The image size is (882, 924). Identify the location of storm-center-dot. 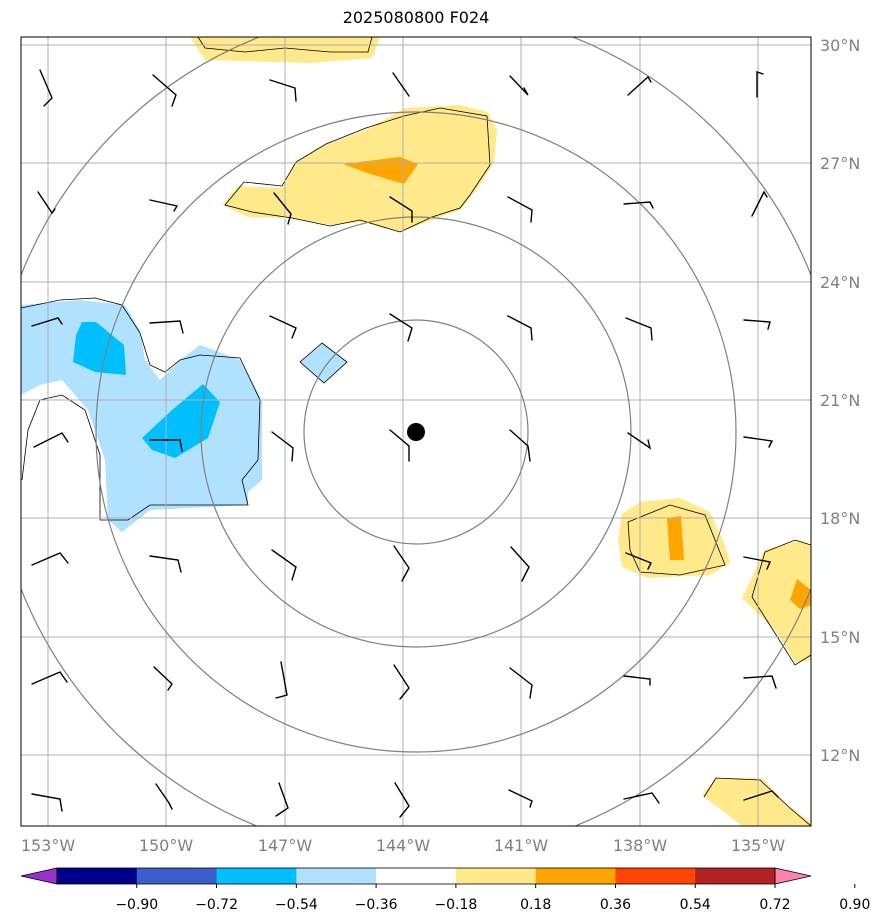
(416, 432).